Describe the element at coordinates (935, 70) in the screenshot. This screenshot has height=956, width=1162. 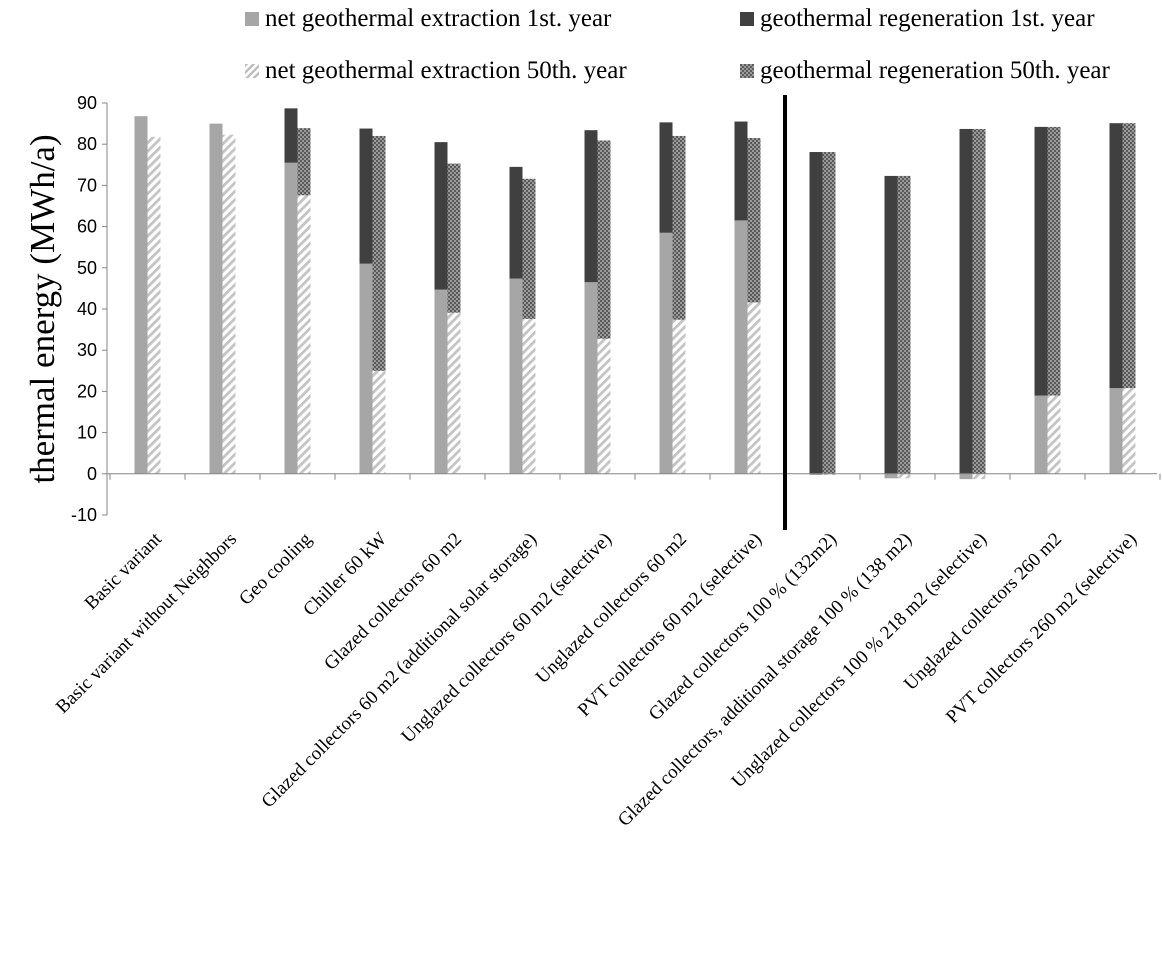
I see `legend-label-regeneration-50th: geothermal regeneration 50th. year` at that location.